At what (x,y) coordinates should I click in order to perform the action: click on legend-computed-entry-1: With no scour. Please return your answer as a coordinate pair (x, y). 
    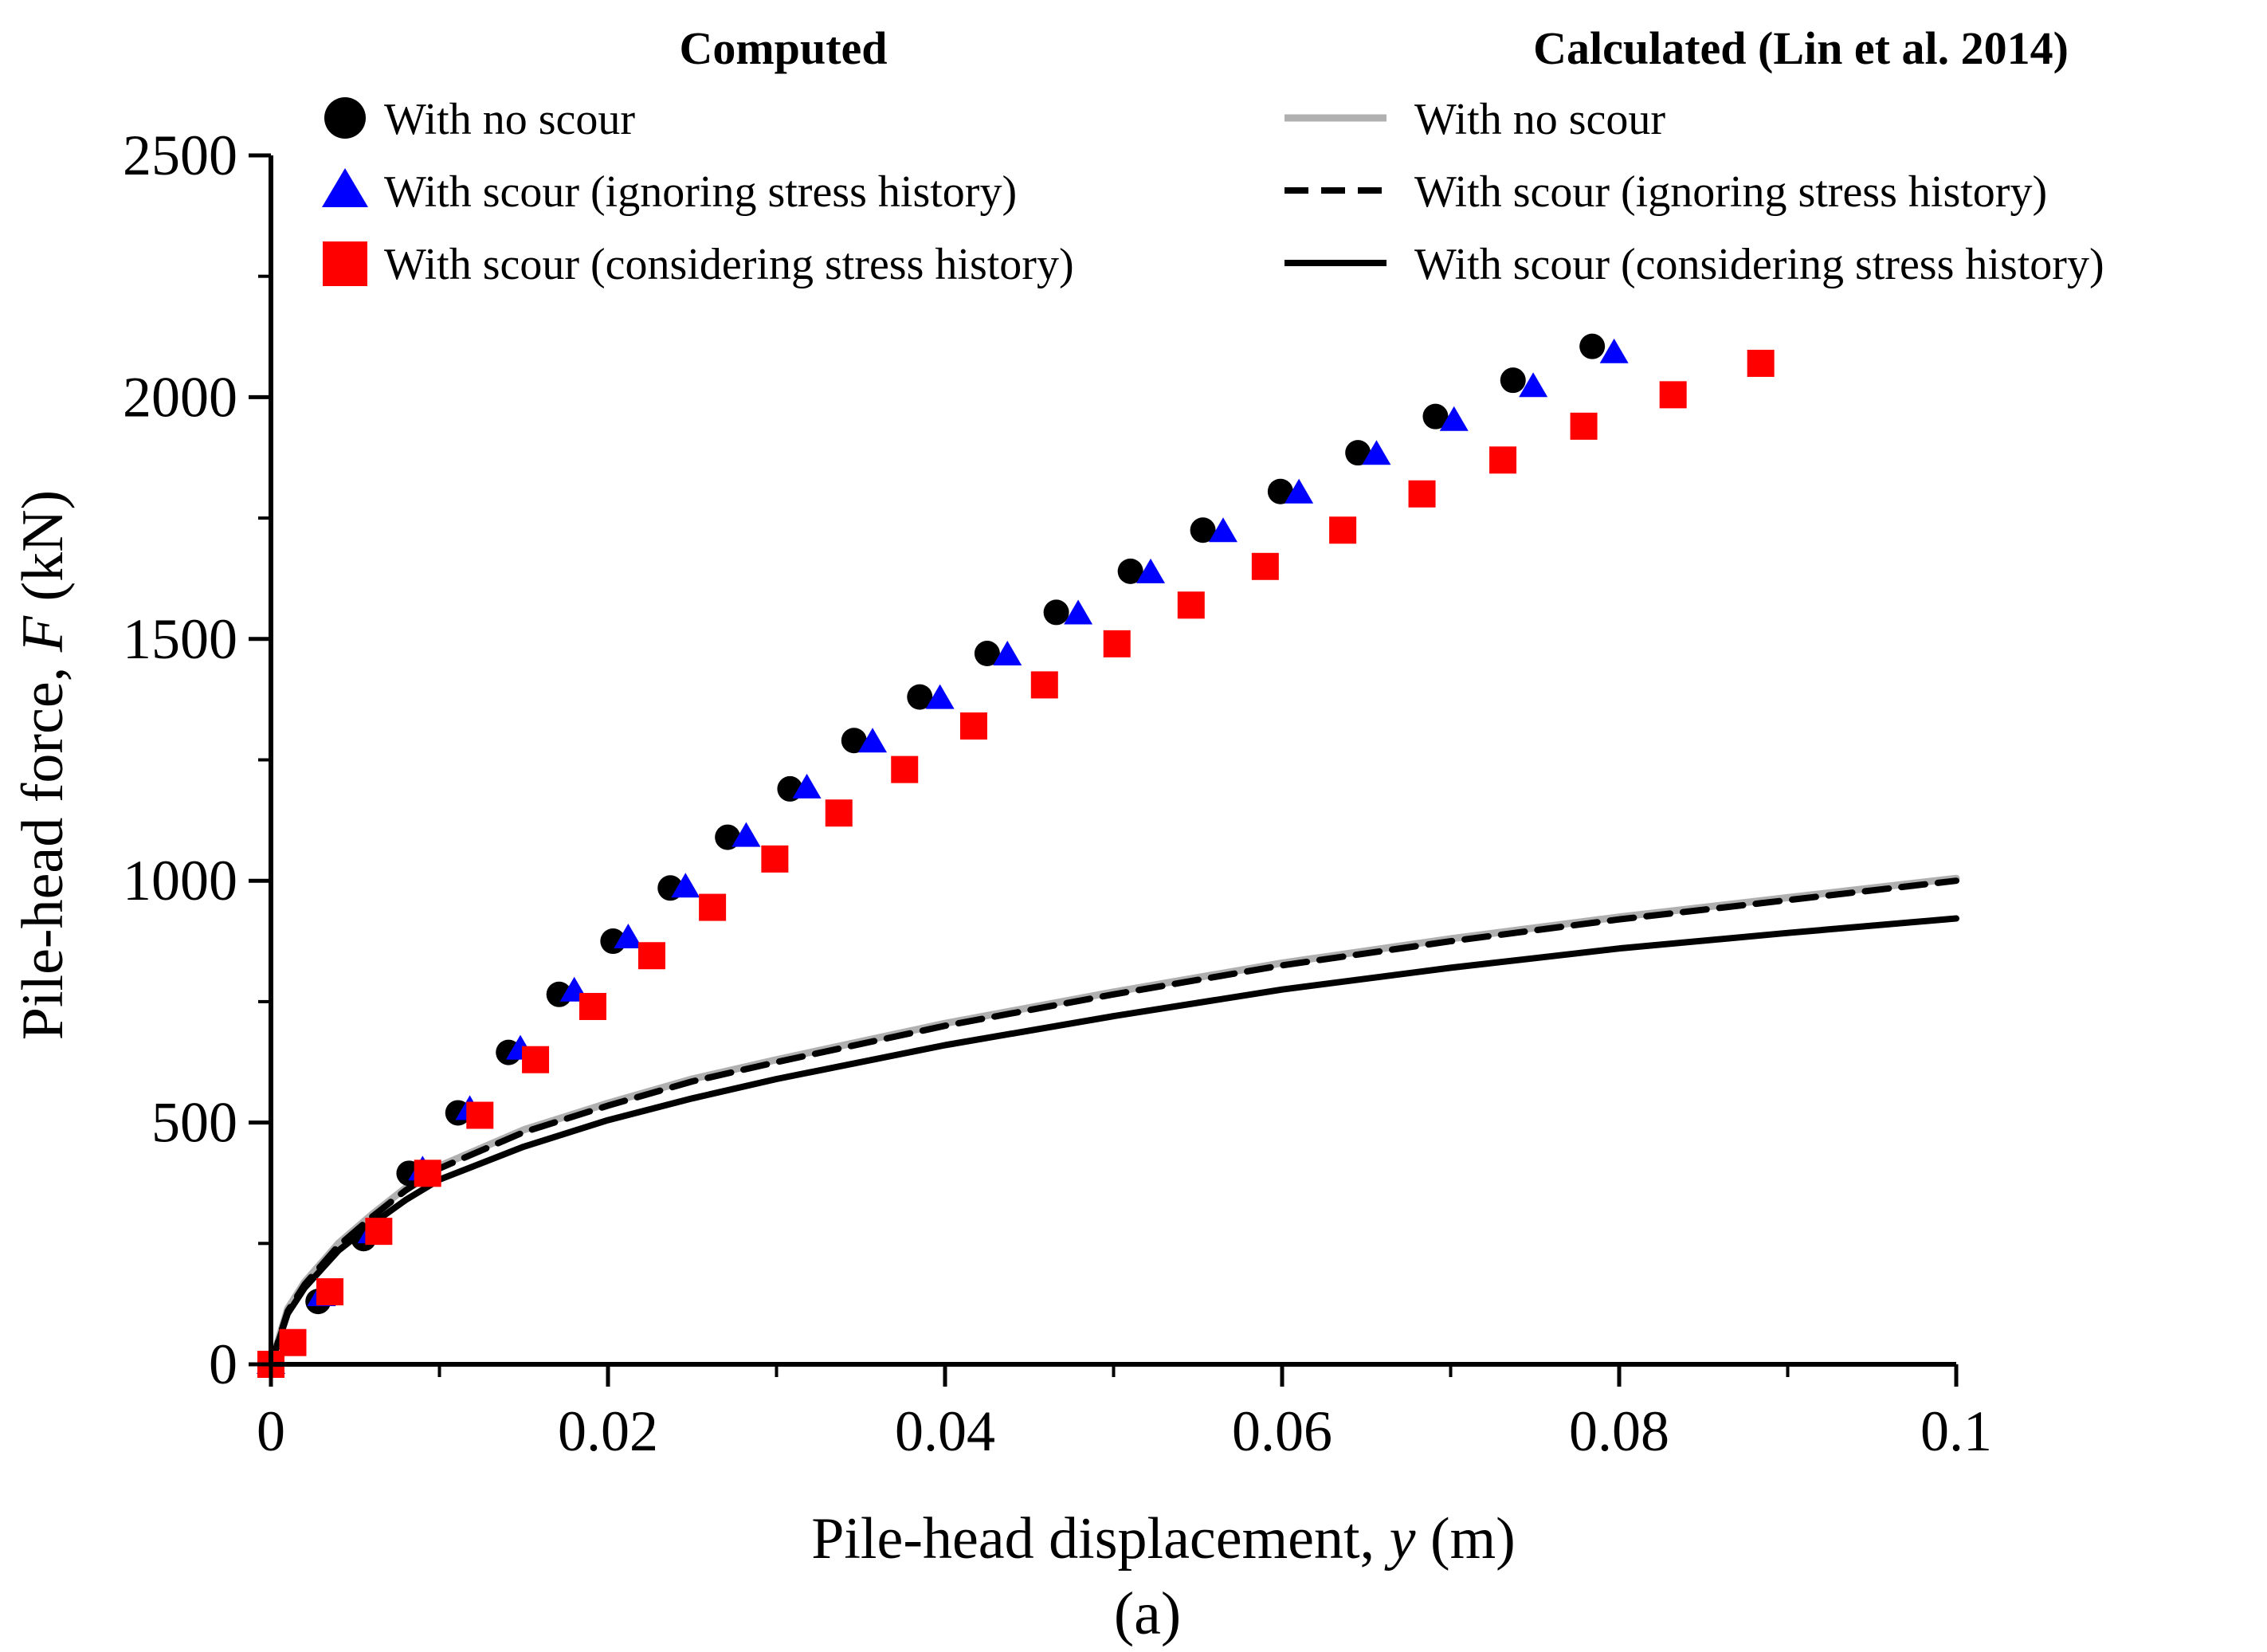
    Looking at the image, I should click on (509, 119).